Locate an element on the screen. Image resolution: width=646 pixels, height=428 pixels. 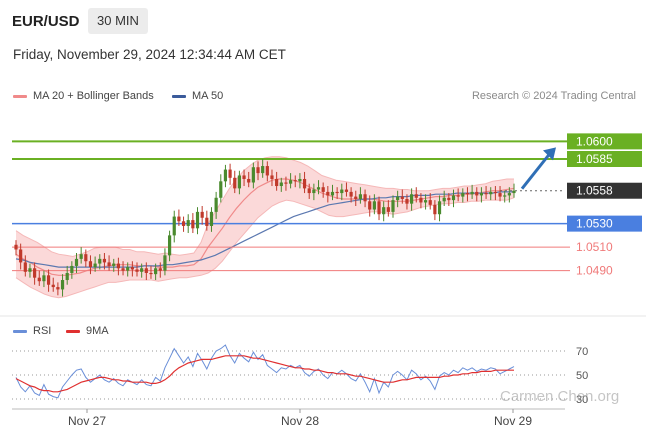
level-box-1.0600 is located at coordinates (604, 141).